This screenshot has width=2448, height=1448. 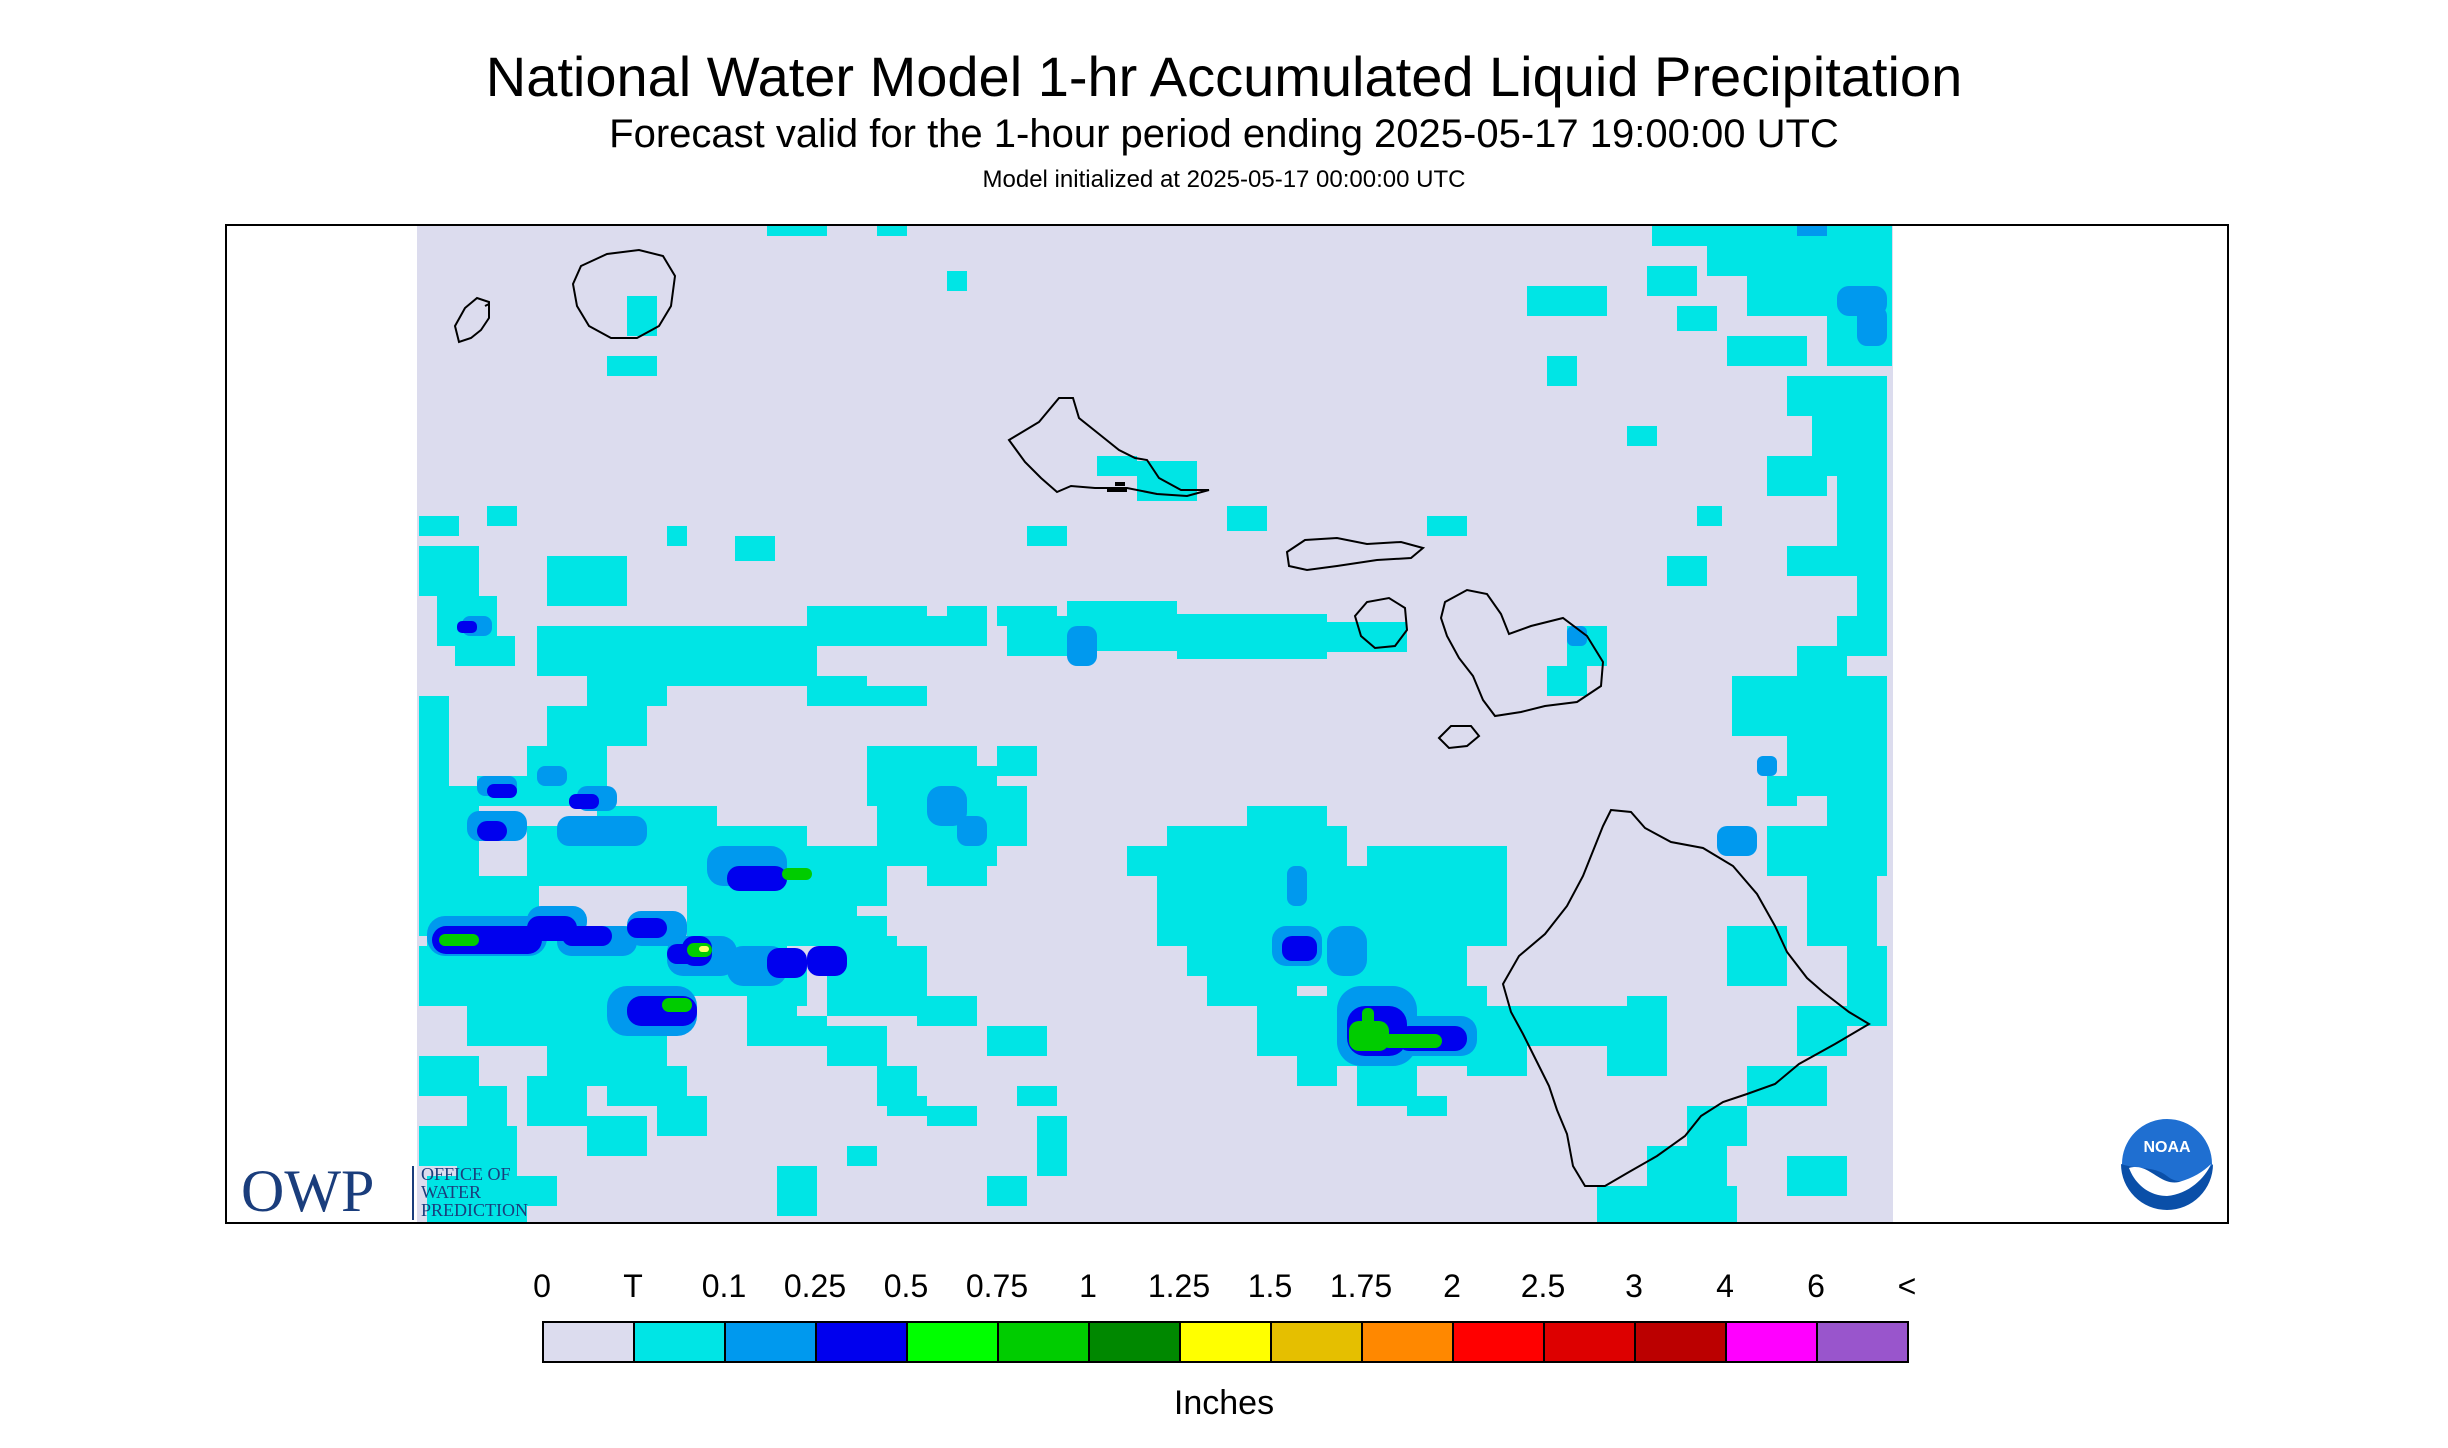 I want to click on noaa-logo: NOAA, so click(x=2167, y=1166).